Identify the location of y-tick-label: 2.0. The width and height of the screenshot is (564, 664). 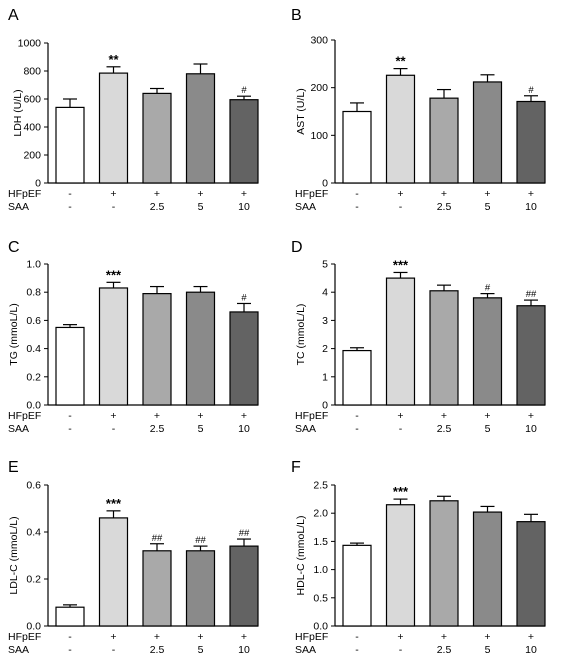
(320, 514).